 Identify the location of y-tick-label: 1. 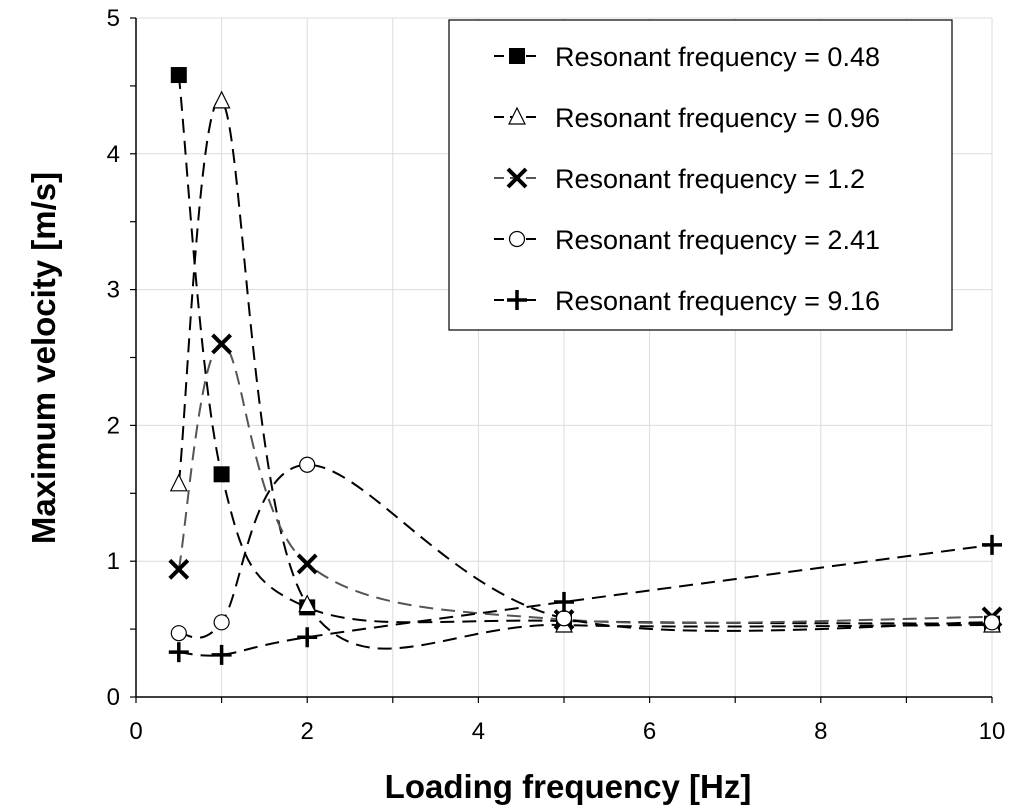
(113, 561).